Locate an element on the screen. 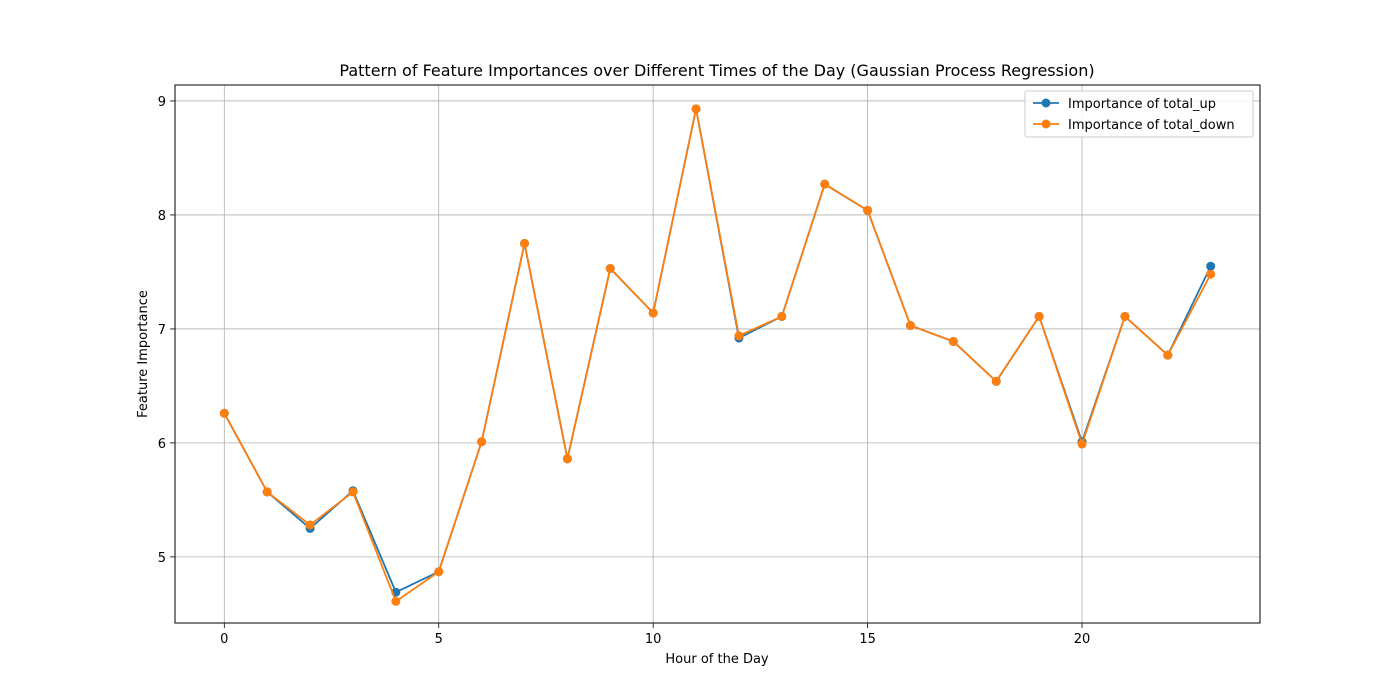  legend-label-total-up: Importance of total_up is located at coordinates (1142, 104).